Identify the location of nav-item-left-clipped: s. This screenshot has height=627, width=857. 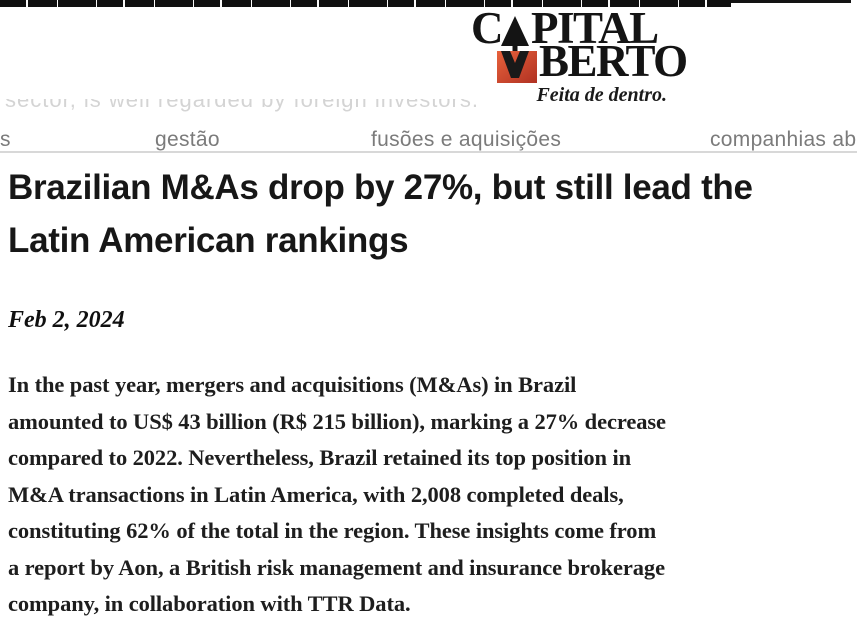
(5, 139).